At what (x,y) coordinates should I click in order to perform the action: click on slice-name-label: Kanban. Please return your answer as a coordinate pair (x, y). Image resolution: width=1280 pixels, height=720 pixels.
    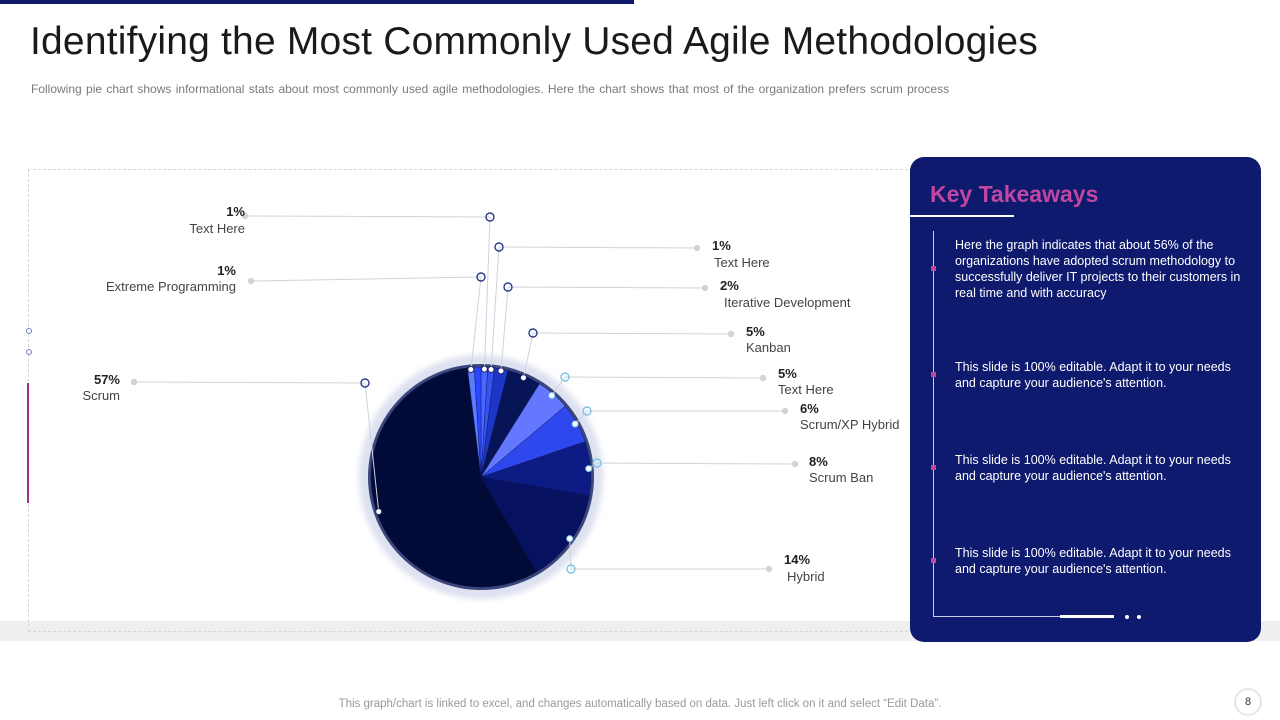
    Looking at the image, I should click on (768, 347).